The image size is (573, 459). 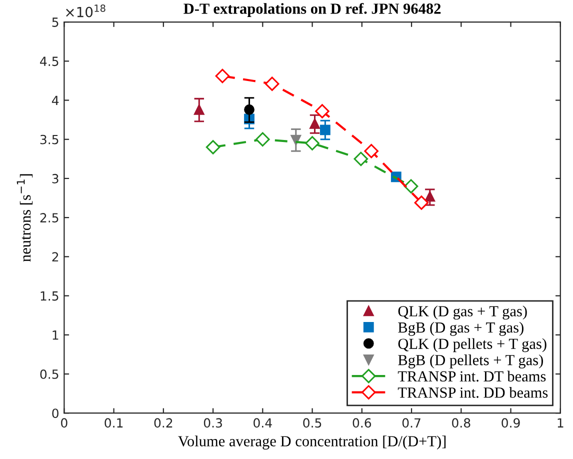 What do you see at coordinates (64, 423) in the screenshot?
I see `x-tick-label: 0` at bounding box center [64, 423].